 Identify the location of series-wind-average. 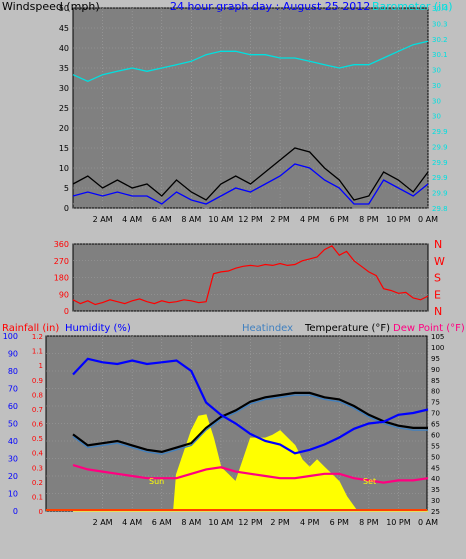
(250, 184).